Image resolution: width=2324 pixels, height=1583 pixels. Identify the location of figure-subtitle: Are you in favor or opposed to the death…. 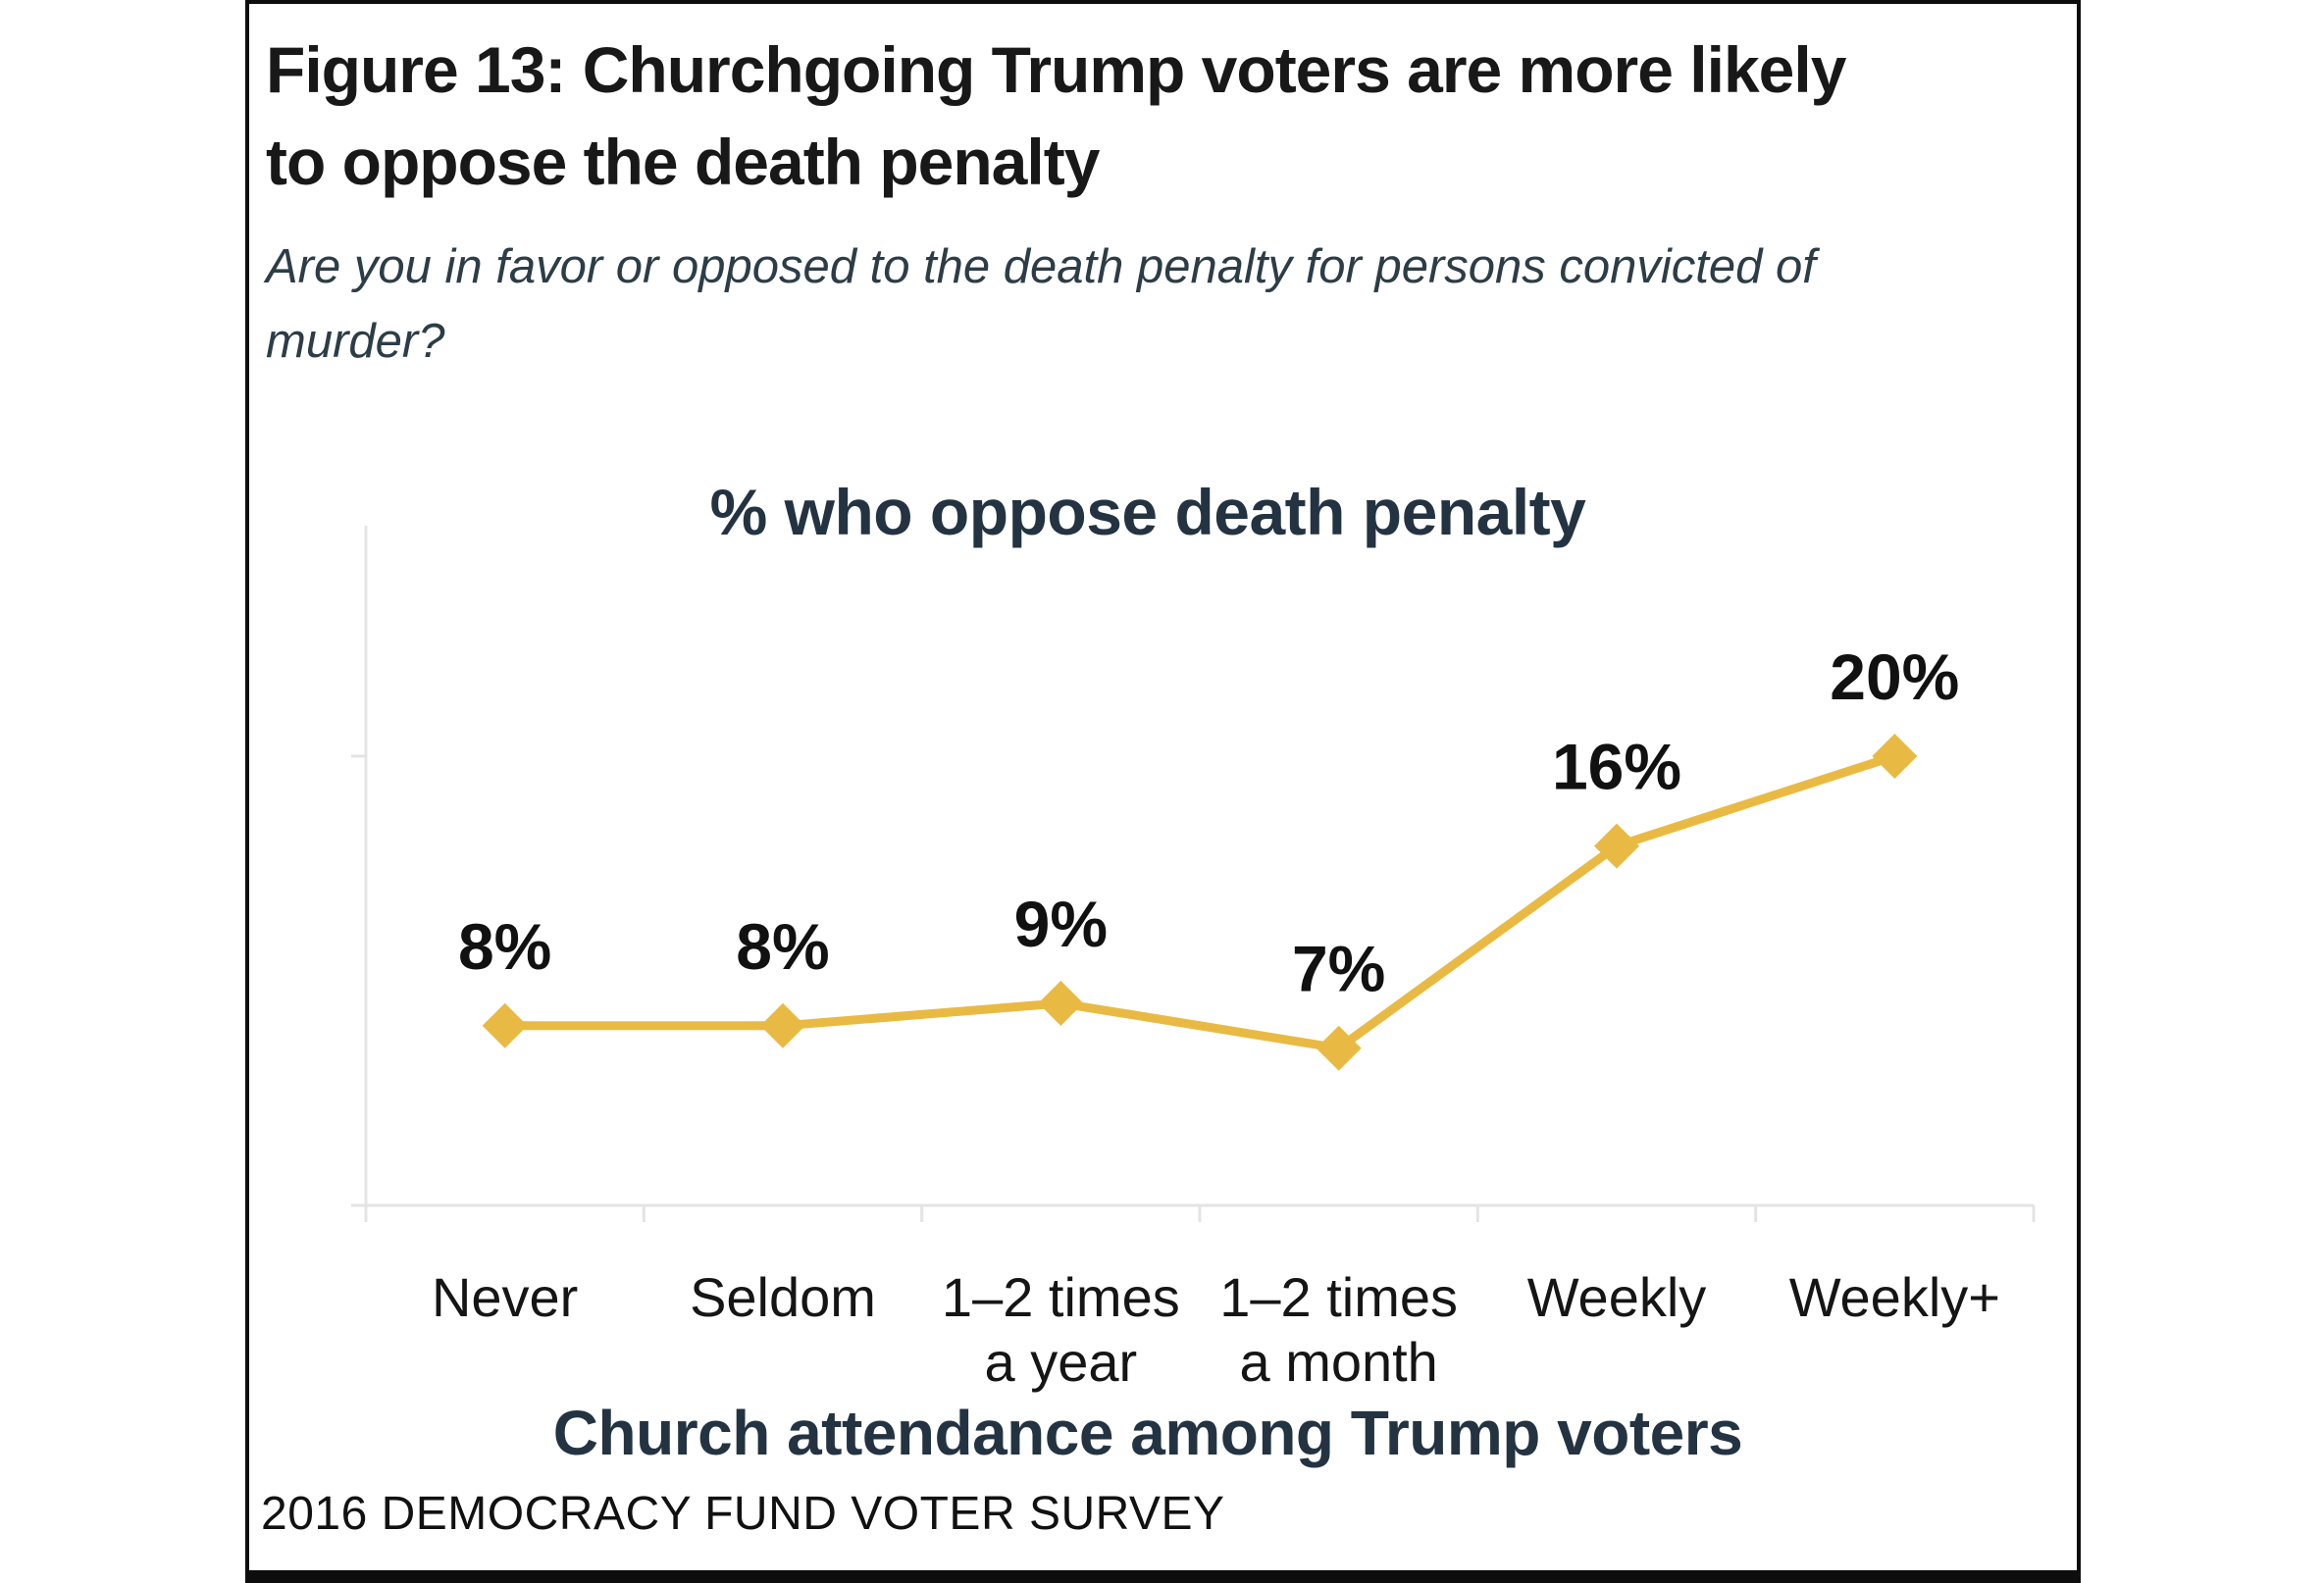
(1153, 304).